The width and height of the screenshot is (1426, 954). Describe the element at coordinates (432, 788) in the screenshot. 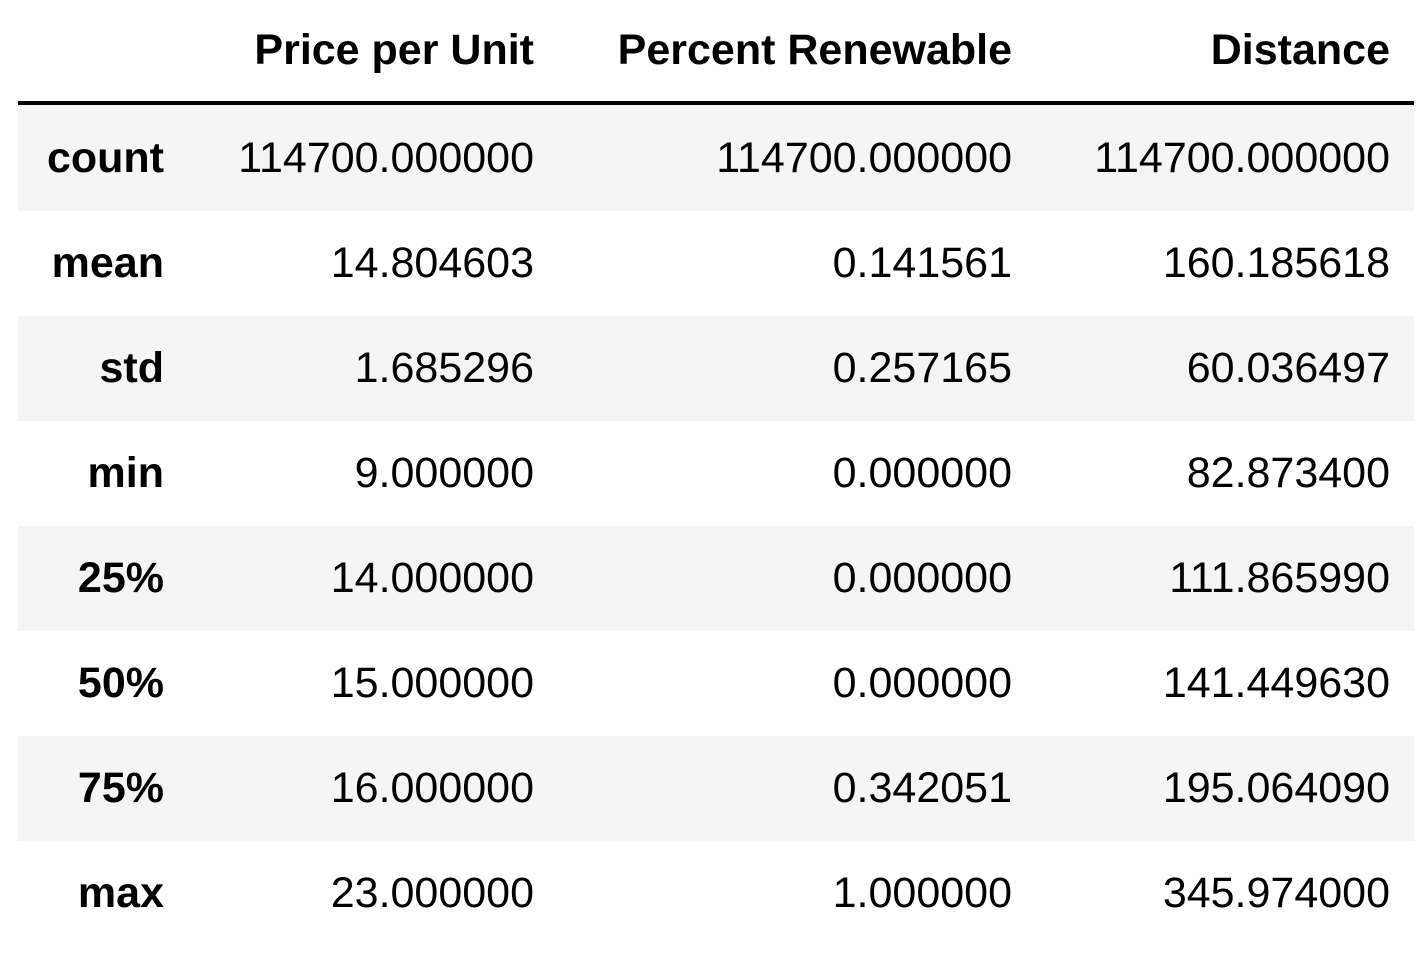

I see `table-cell: 16.000000` at that location.